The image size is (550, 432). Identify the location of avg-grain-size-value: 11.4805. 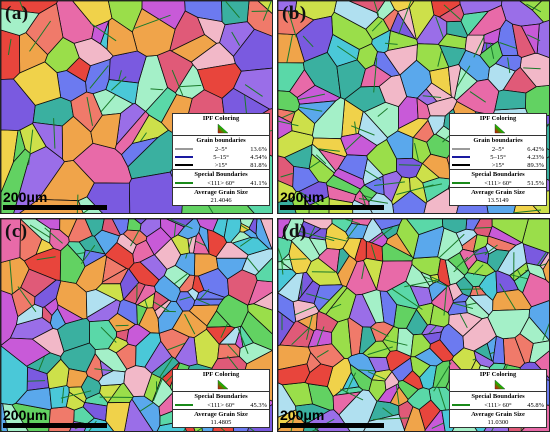
(221, 422).